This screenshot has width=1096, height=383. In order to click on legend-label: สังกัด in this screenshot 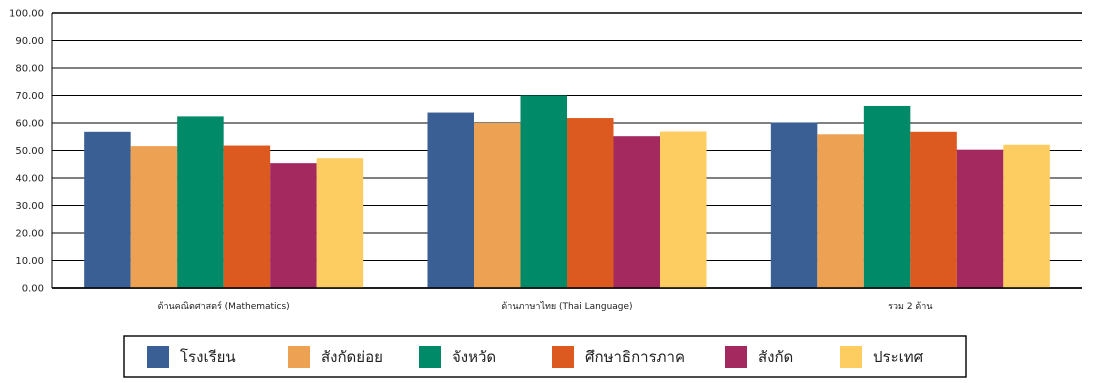, I will do `click(775, 357)`.